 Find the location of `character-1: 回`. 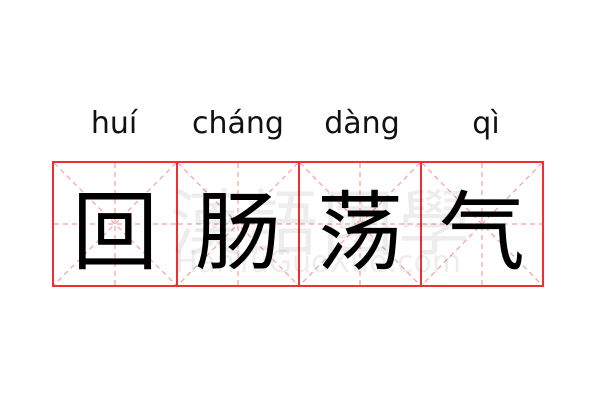

character-1: 回 is located at coordinates (115, 232).